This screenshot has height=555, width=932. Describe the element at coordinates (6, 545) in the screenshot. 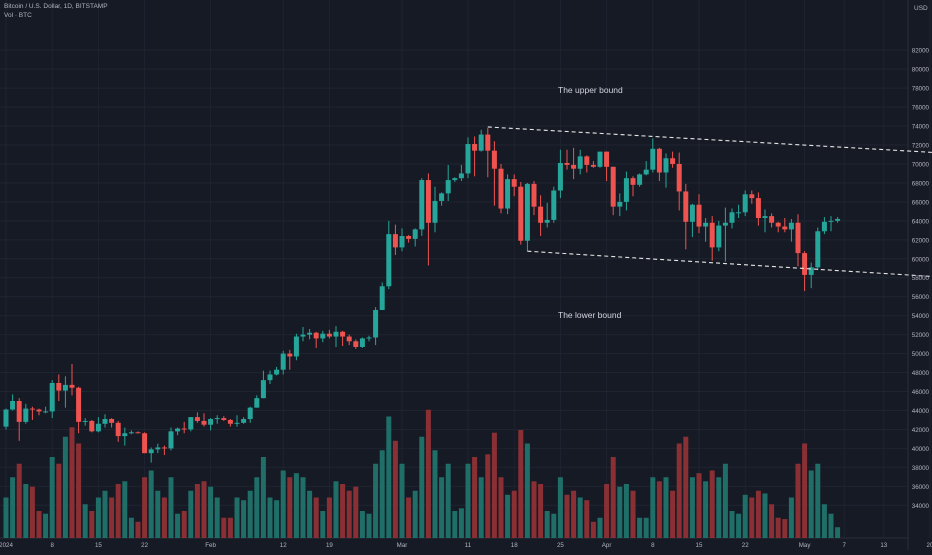

I see `time-tick-label: 2024` at that location.